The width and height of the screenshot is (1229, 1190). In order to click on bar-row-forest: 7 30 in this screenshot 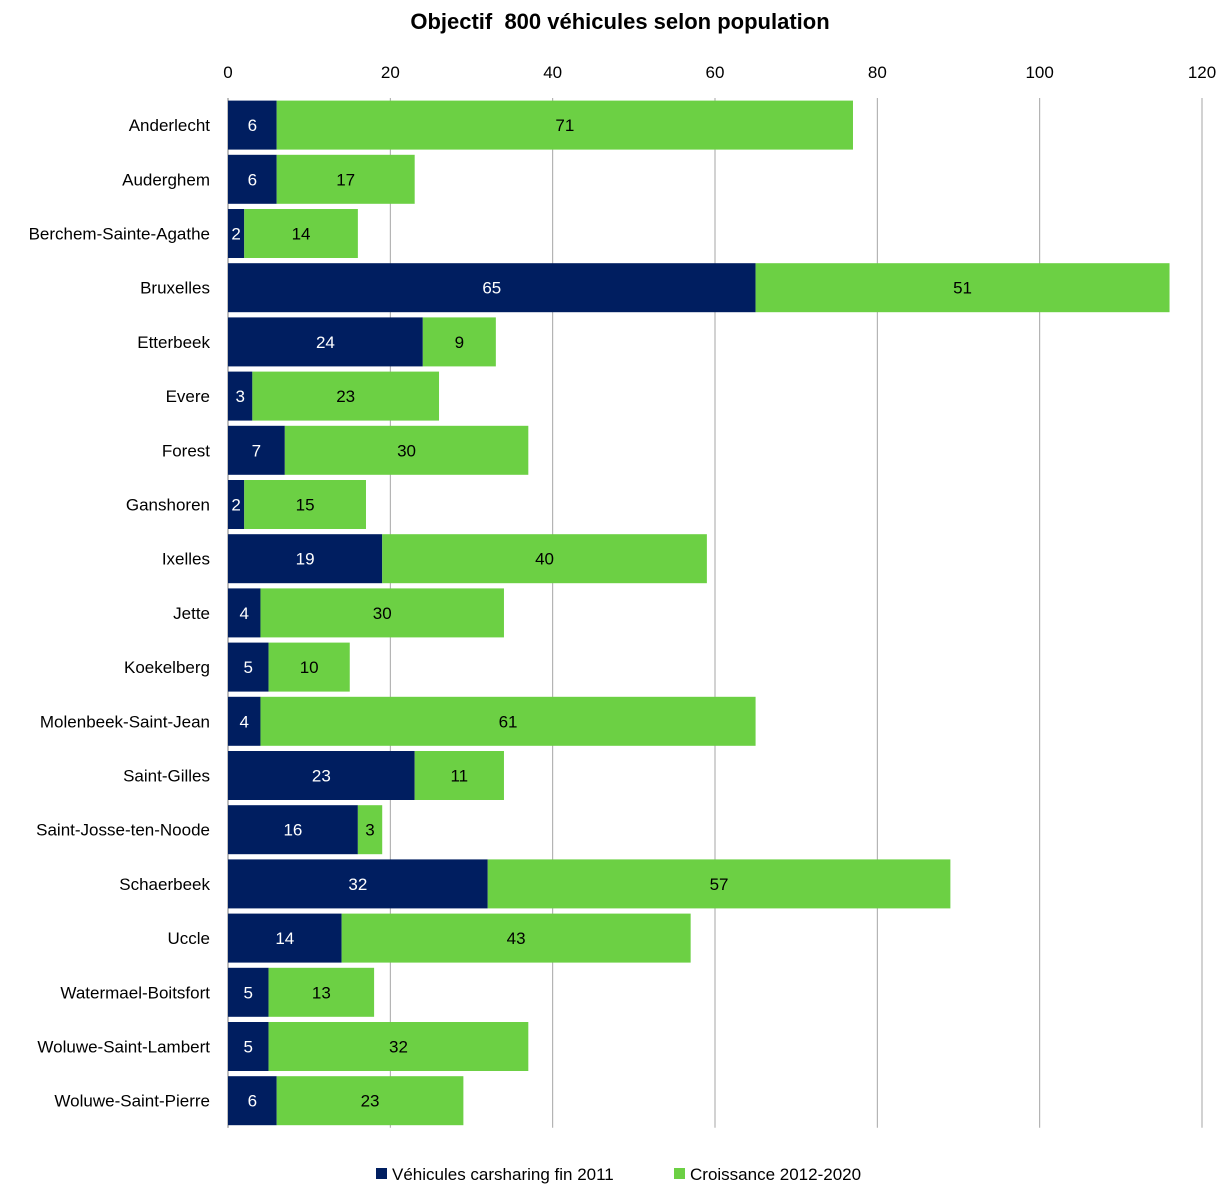, I will do `click(378, 450)`.